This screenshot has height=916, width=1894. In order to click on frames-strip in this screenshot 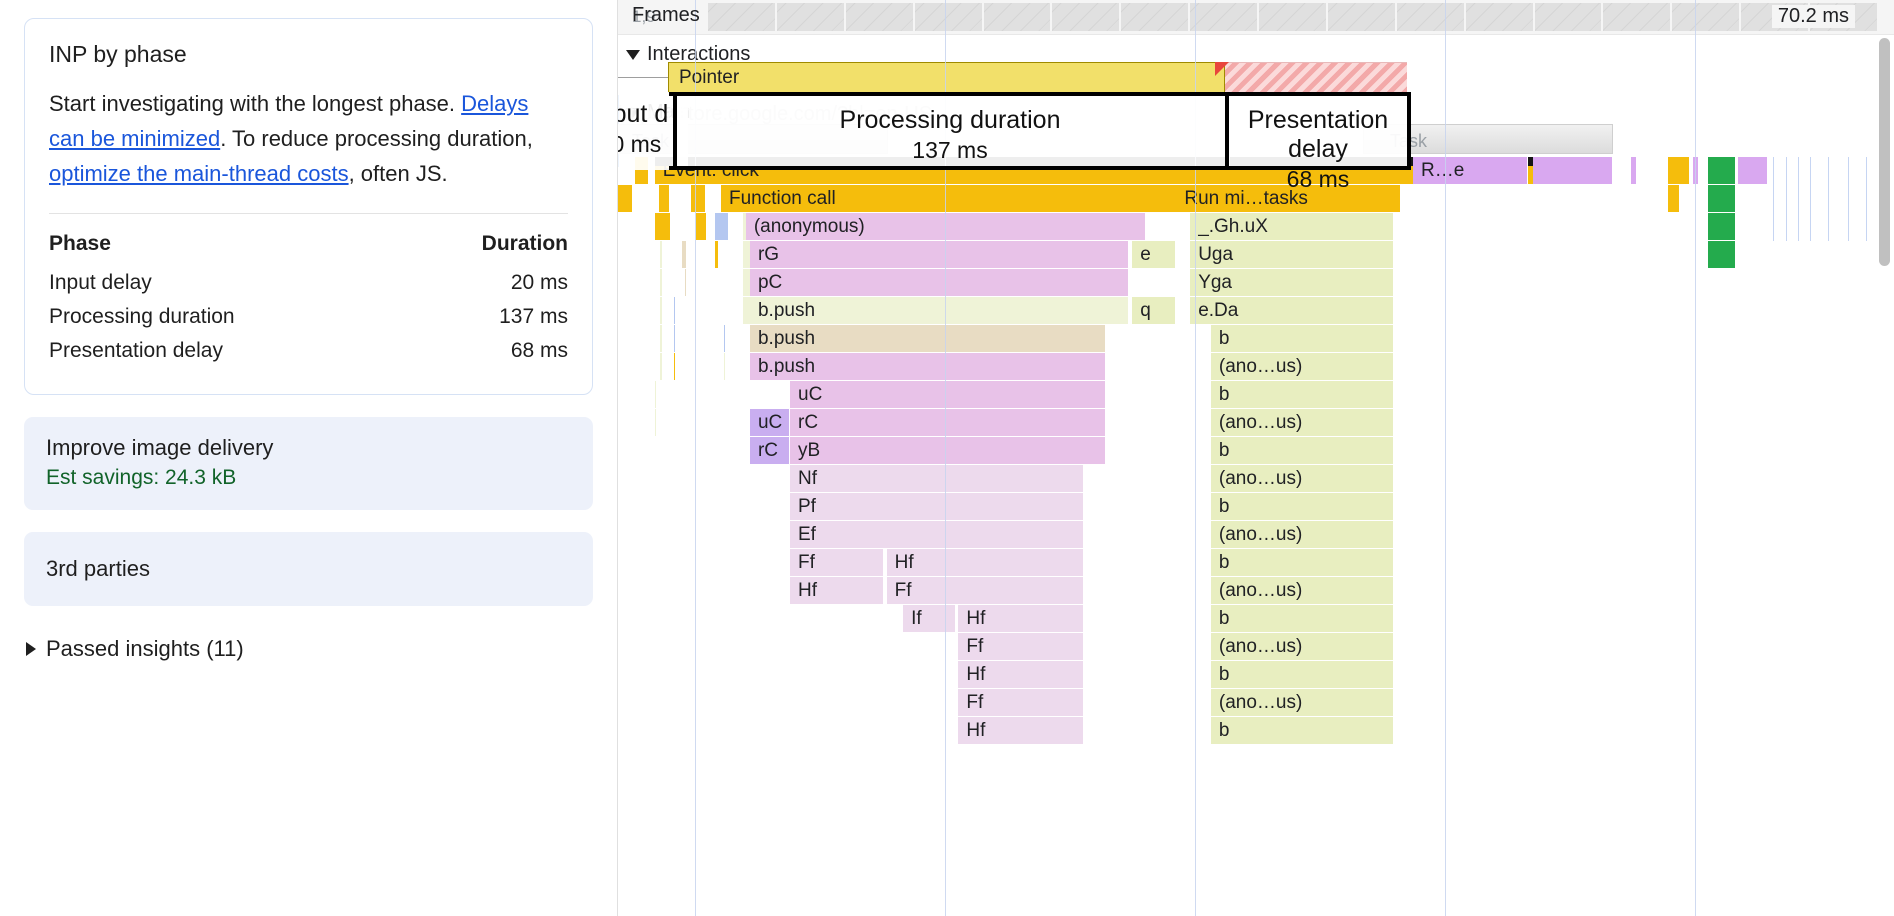, I will do `click(1292, 17)`.